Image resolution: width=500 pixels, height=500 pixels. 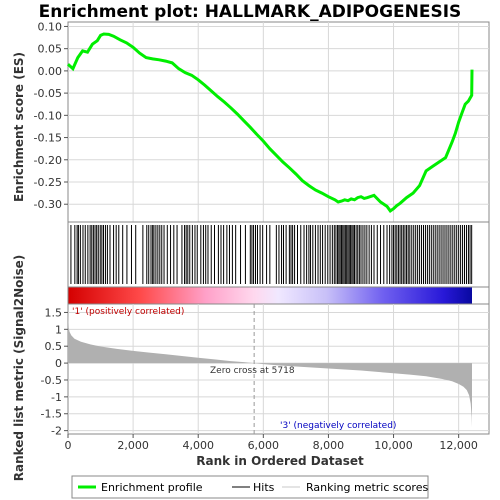 I want to click on es-tick-label: -0.30, so click(x=48, y=204).